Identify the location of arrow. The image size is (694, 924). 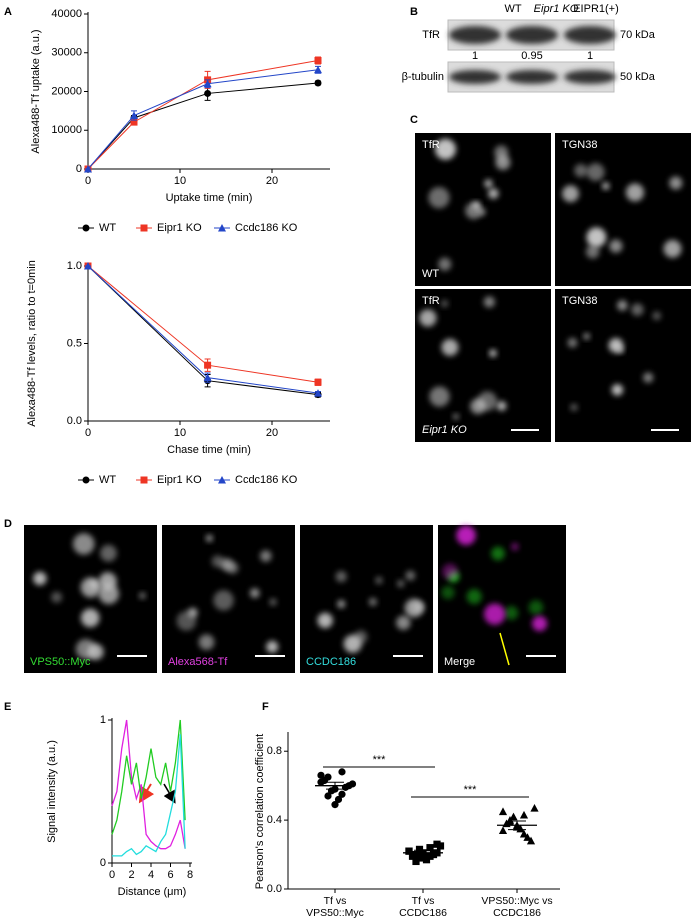
(169, 793).